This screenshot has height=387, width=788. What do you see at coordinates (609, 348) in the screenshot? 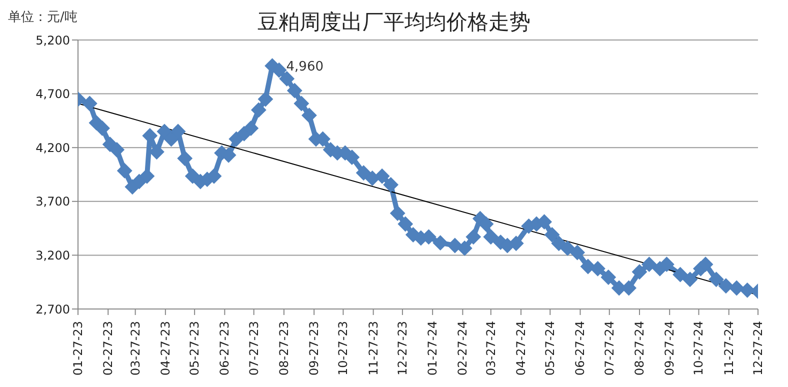
I see `x-tick-label: 07-27-24` at bounding box center [609, 348].